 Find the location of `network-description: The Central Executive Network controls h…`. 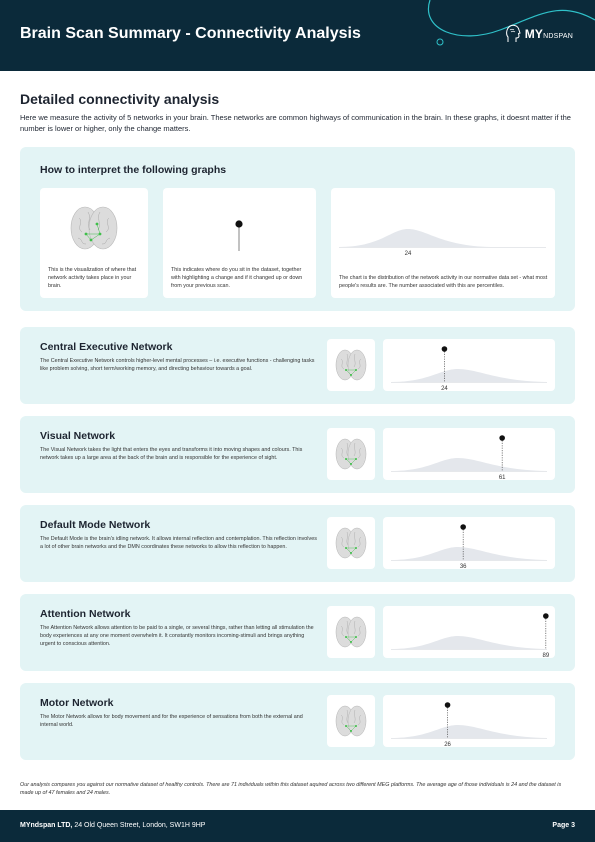

network-description: The Central Executive Network controls h… is located at coordinates (177, 365).